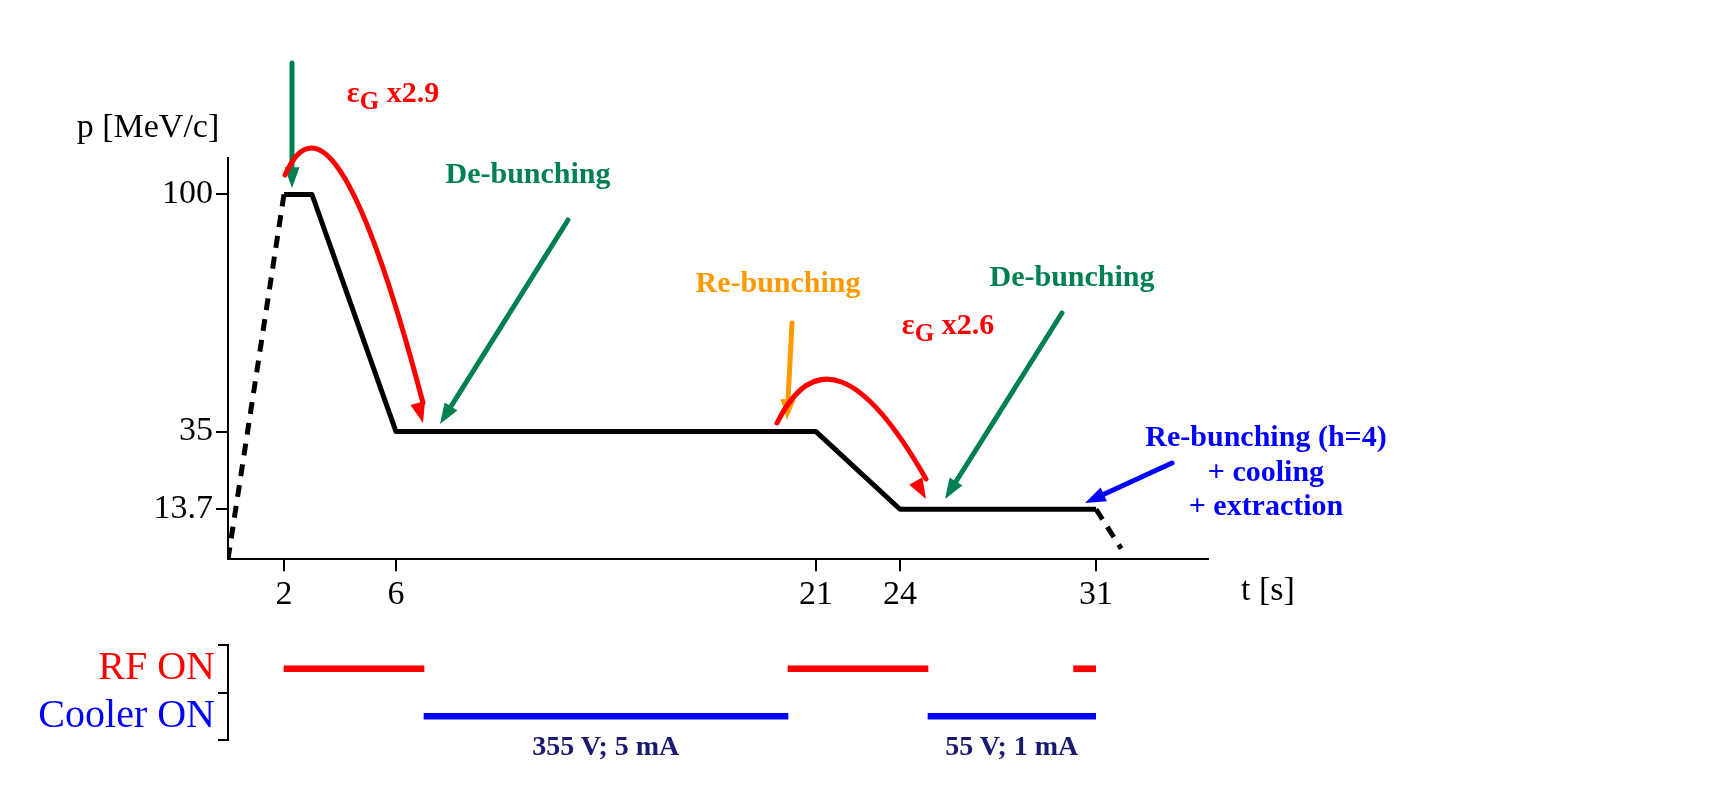  What do you see at coordinates (816, 592) in the screenshot?
I see `x-tick-label: 21` at bounding box center [816, 592].